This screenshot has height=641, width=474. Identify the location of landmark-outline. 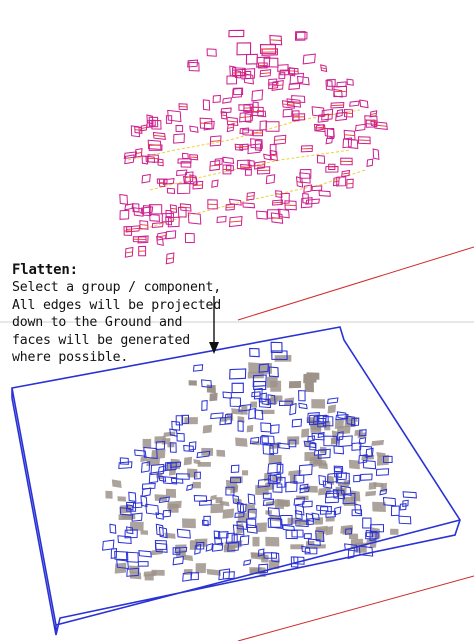
(276, 40).